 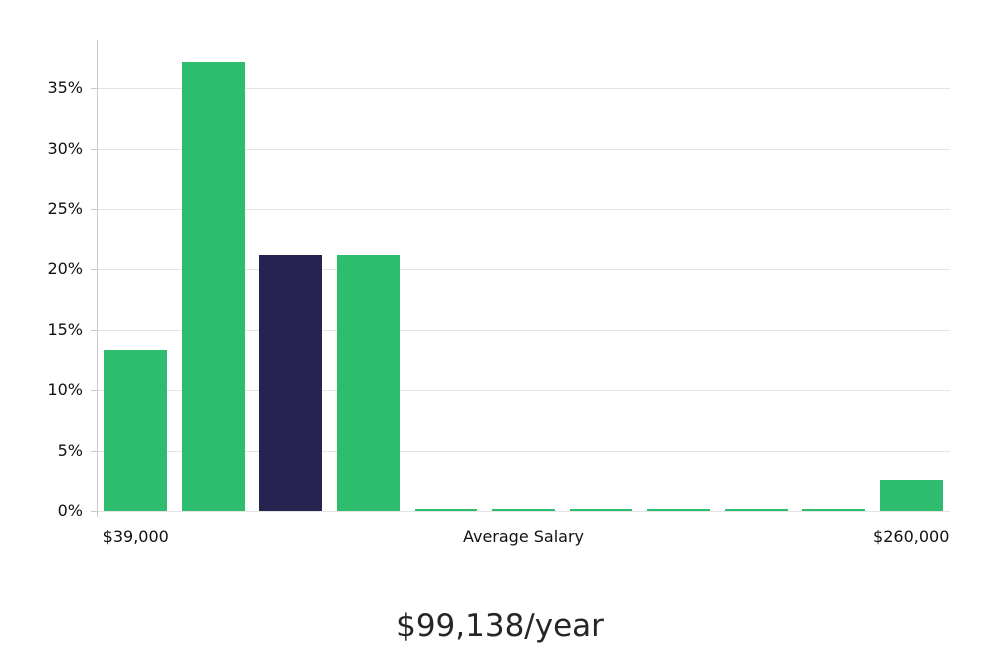 What do you see at coordinates (65, 329) in the screenshot?
I see `y-tick-label: 15%` at bounding box center [65, 329].